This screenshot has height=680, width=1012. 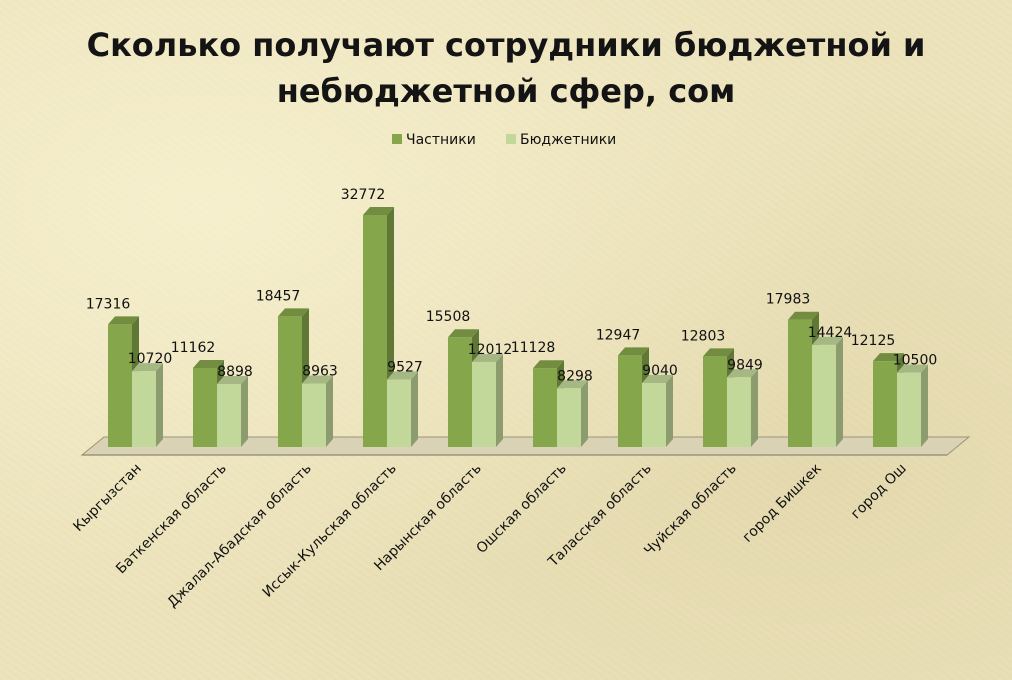 What do you see at coordinates (879, 492) in the screenshot?
I see `category-label-9: город Ош` at bounding box center [879, 492].